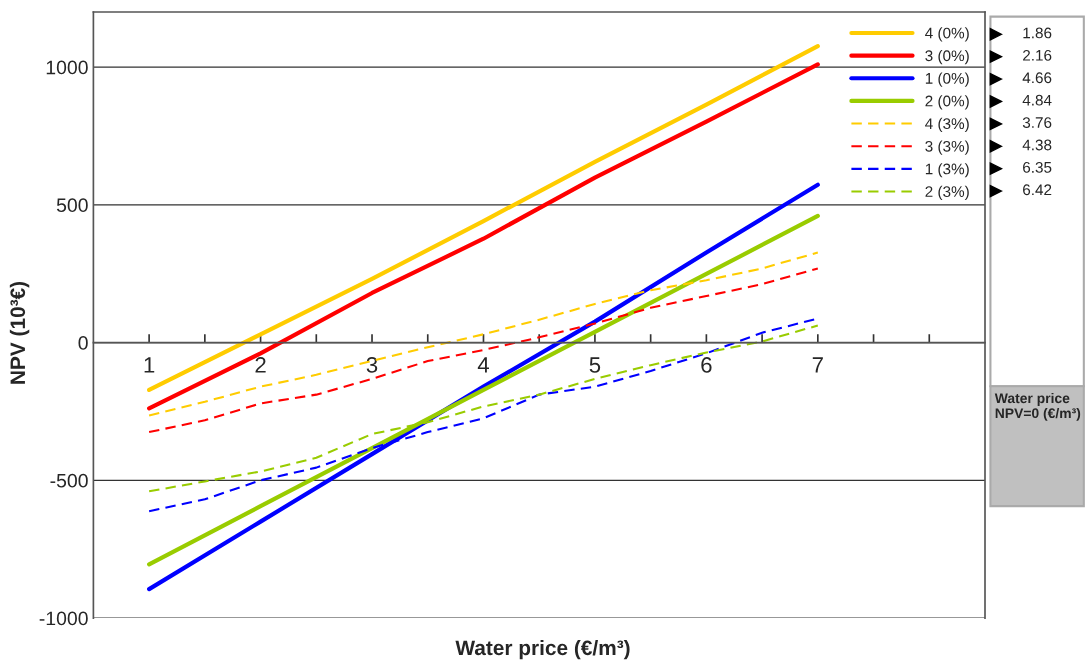  Describe the element at coordinates (1037, 145) in the screenshot. I see `text: 4.38` at that location.